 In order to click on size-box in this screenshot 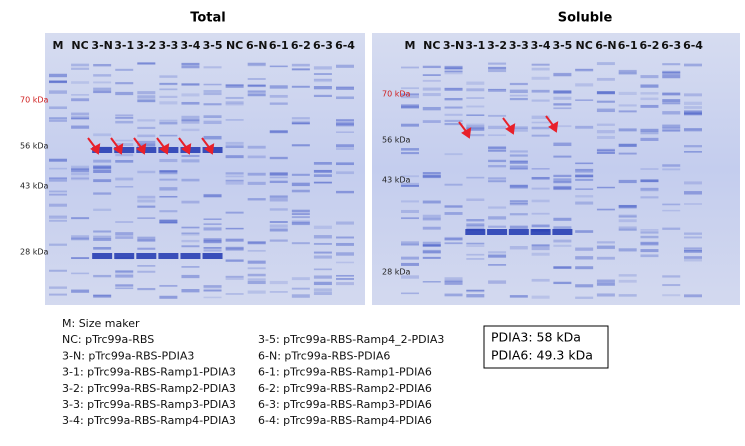, I will do `click(546, 347)`.